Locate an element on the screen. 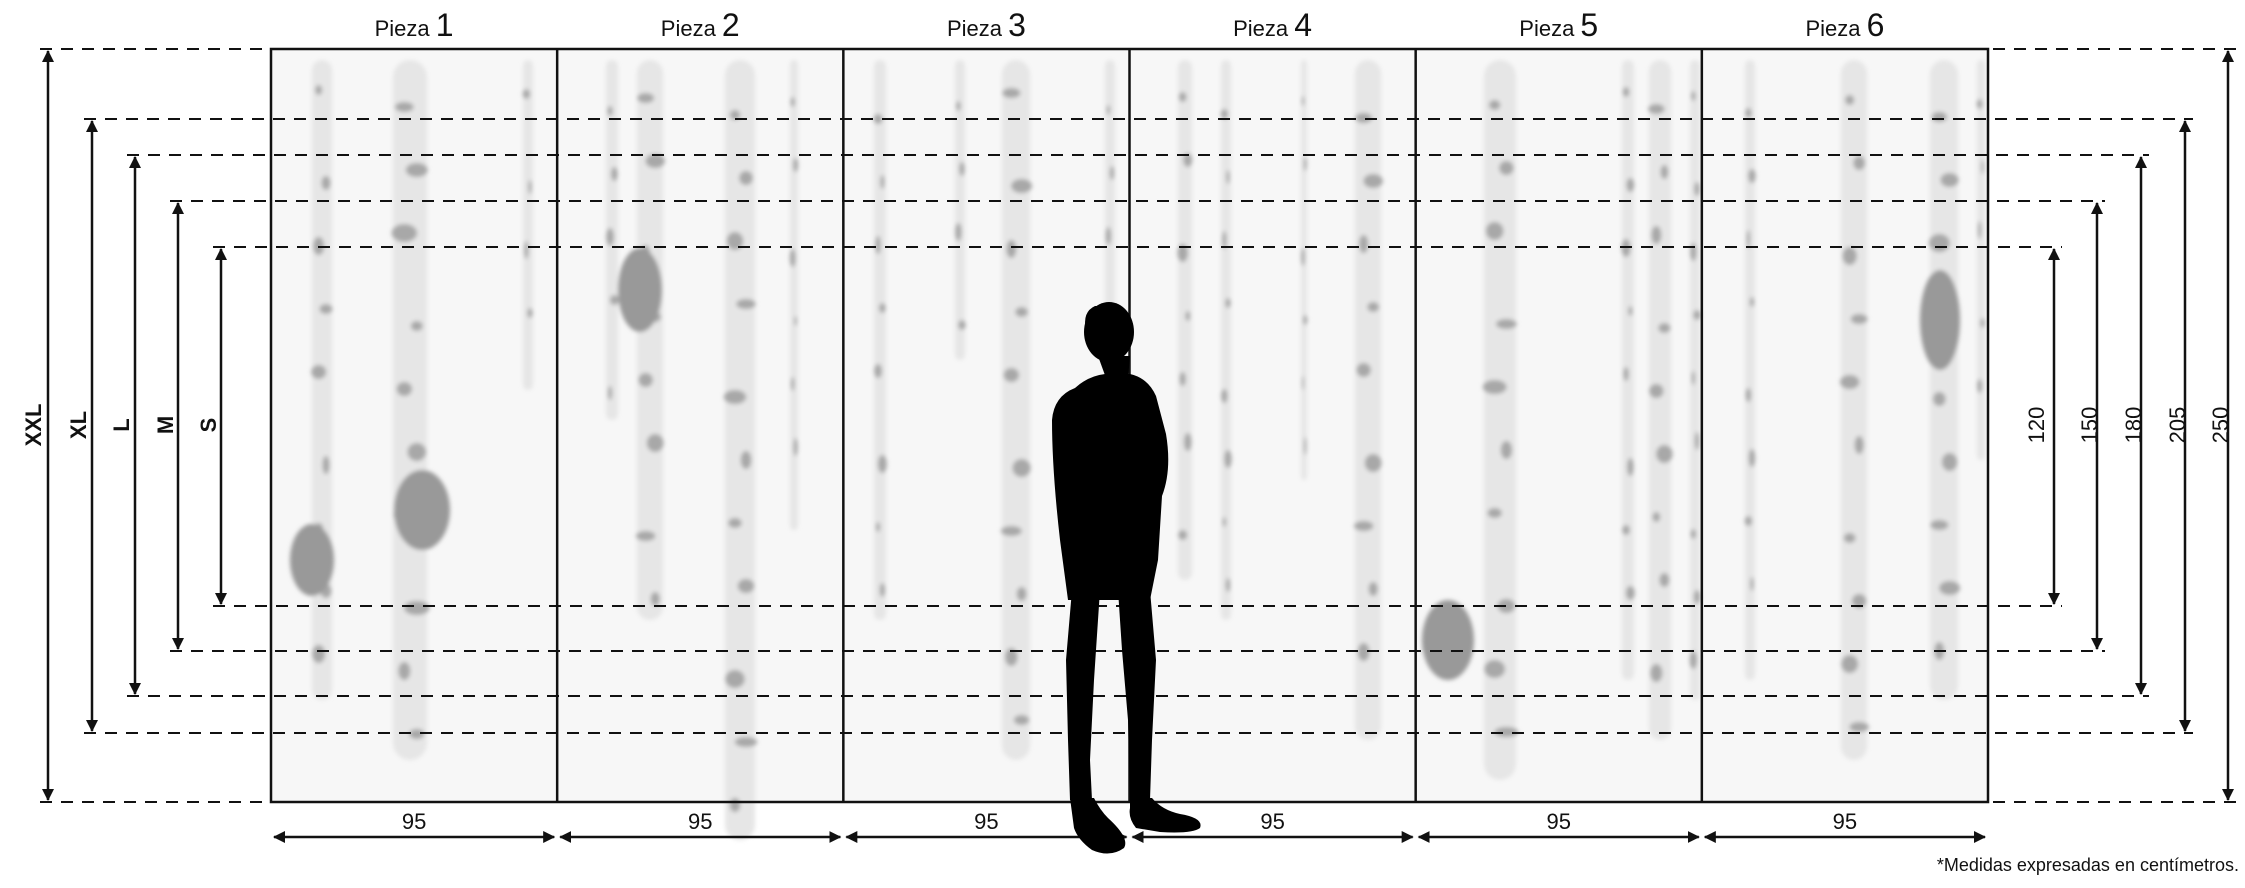  panel-title-number: 3 is located at coordinates (1017, 25).